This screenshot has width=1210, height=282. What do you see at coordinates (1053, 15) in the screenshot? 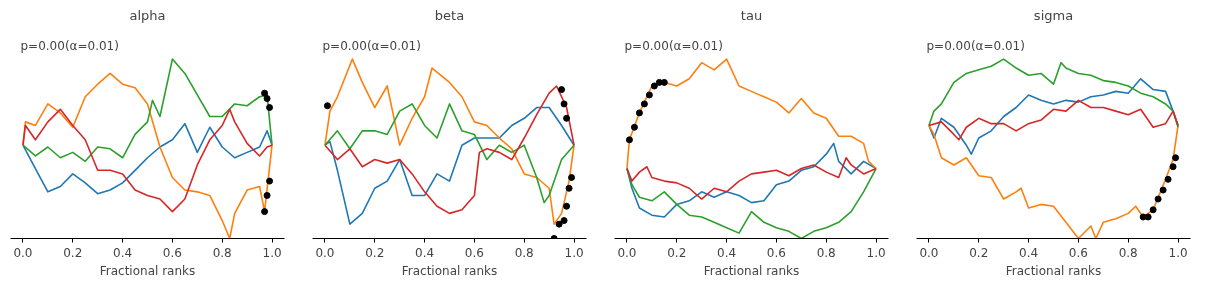
I see `chart-title: sigma` at bounding box center [1053, 15].